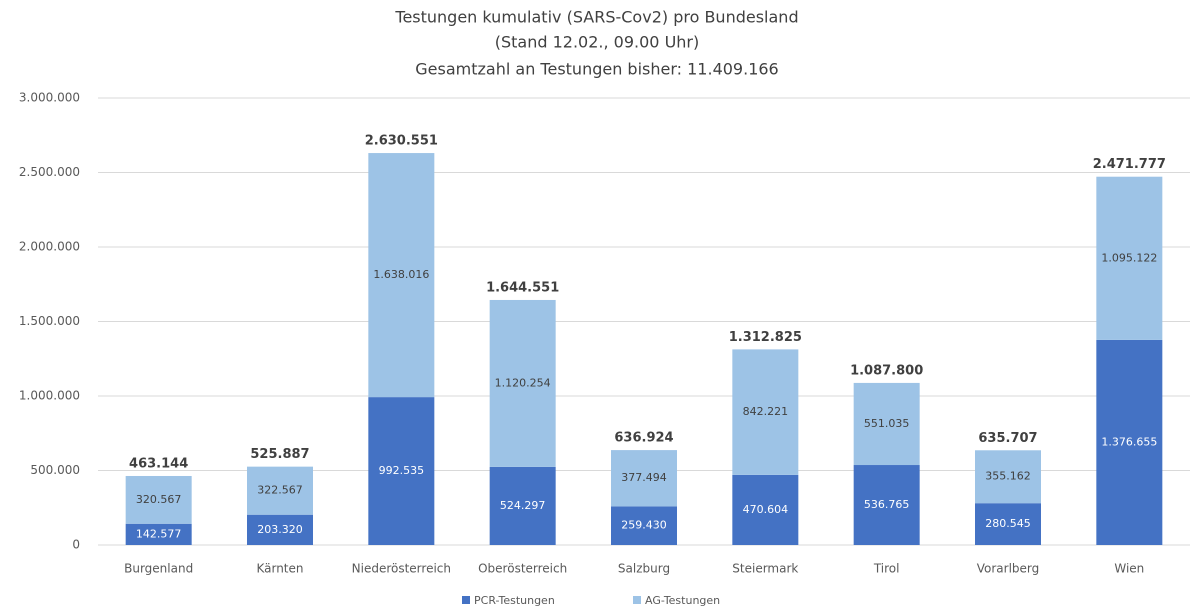 The height and width of the screenshot is (613, 1195). I want to click on total-label: 463.144, so click(158, 463).